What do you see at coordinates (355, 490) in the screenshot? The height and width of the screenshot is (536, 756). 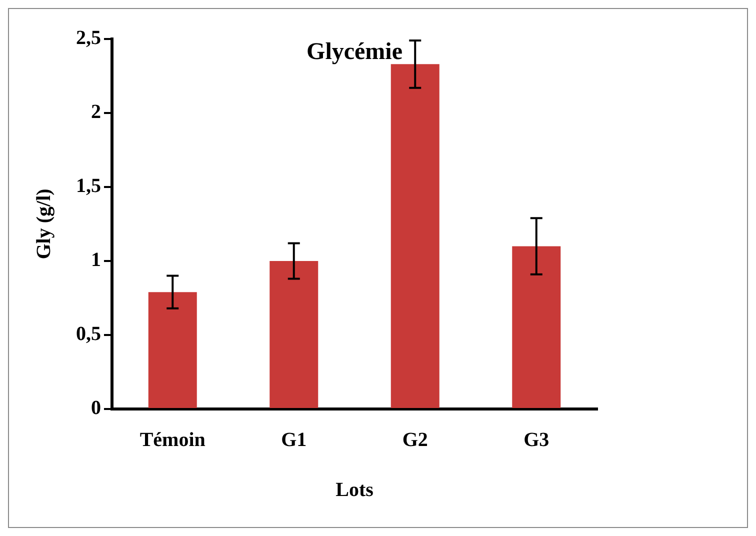 I see `x-axis-title: Lots` at bounding box center [355, 490].